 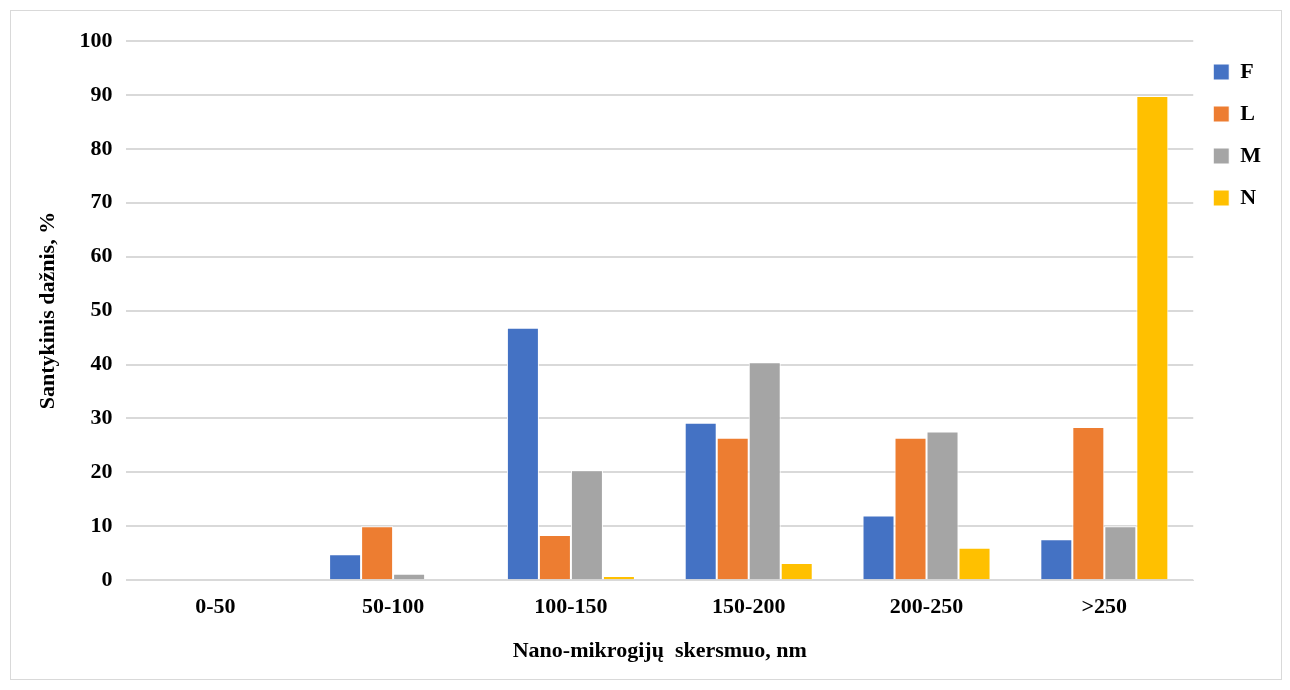 I want to click on legend-label: M, so click(x=1251, y=154).